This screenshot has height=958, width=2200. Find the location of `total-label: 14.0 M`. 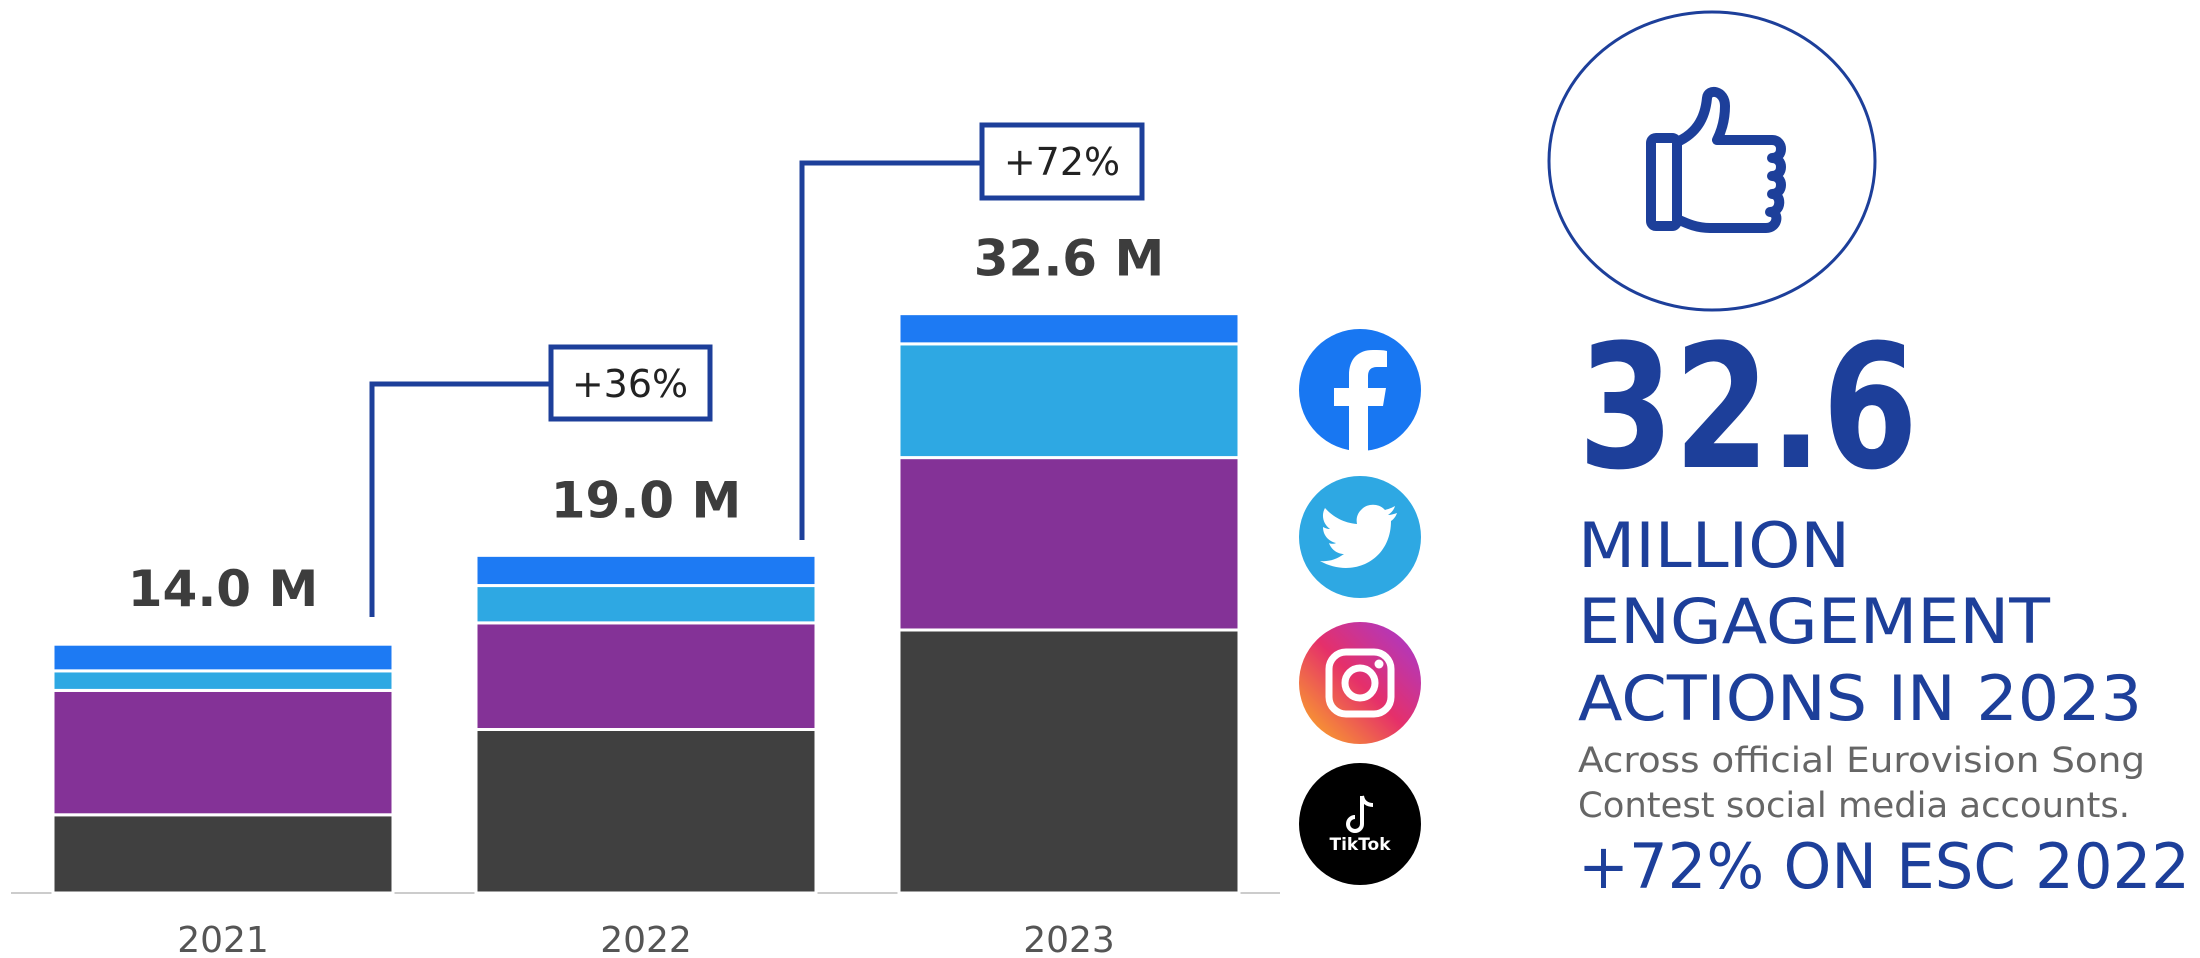

total-label: 14.0 M is located at coordinates (223, 589).